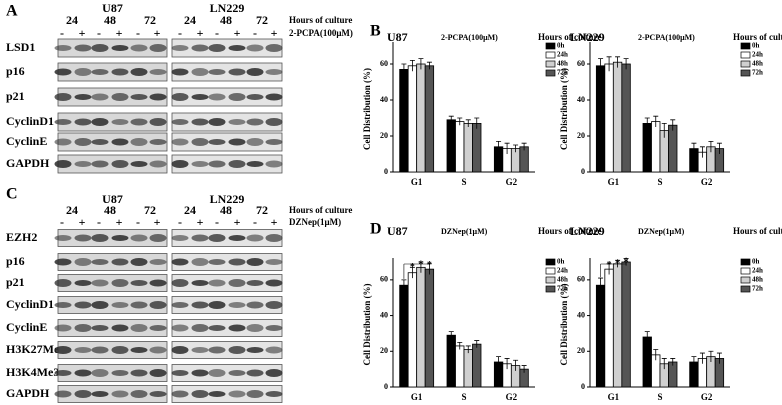  I want to click on panel-letter: A, so click(12, 11).